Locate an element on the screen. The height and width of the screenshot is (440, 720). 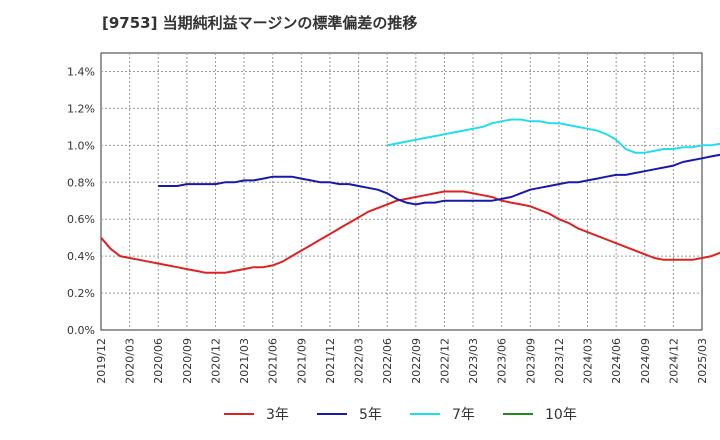
y-tick-label: 0.8% is located at coordinates (81, 182).